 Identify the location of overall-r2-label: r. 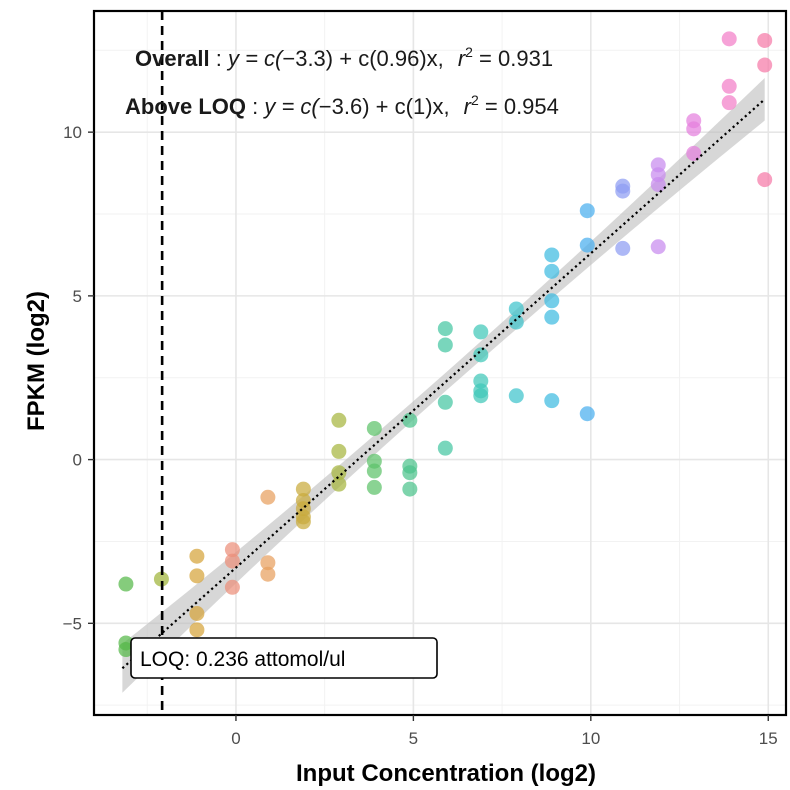
(462, 58).